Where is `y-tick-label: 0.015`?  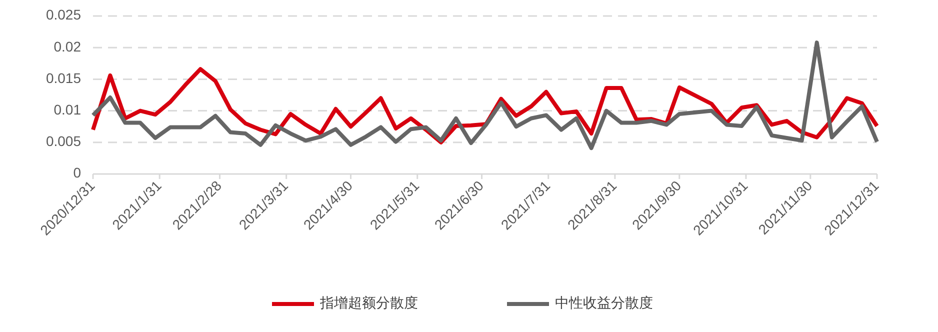
y-tick-label: 0.015 is located at coordinates (64, 78).